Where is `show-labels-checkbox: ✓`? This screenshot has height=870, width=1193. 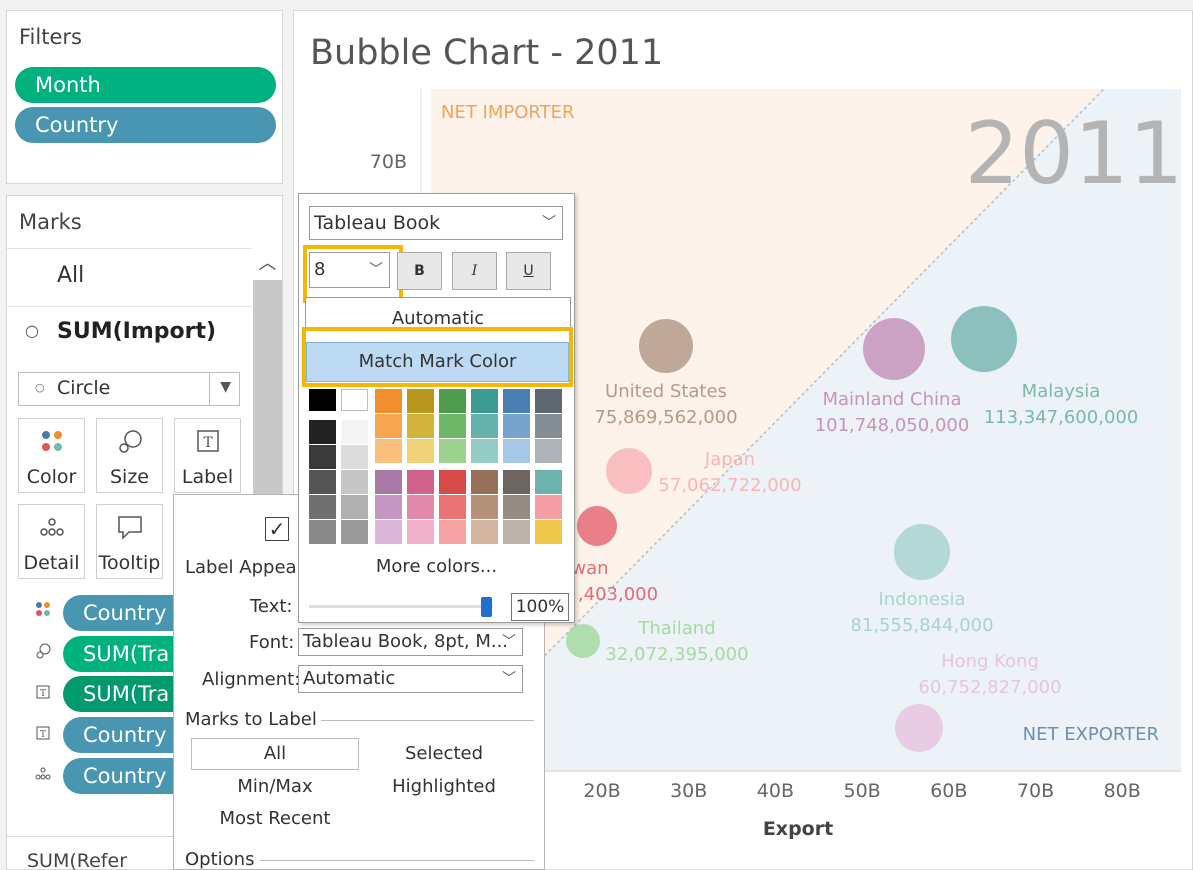 show-labels-checkbox: ✓ is located at coordinates (277, 529).